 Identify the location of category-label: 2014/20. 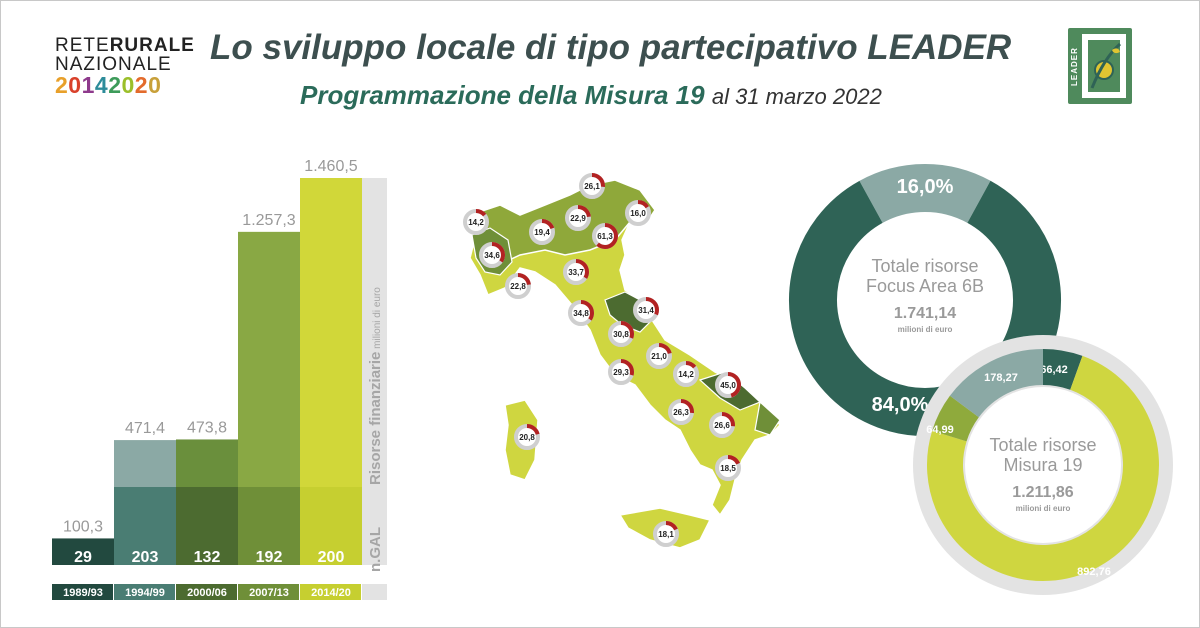
(331, 593).